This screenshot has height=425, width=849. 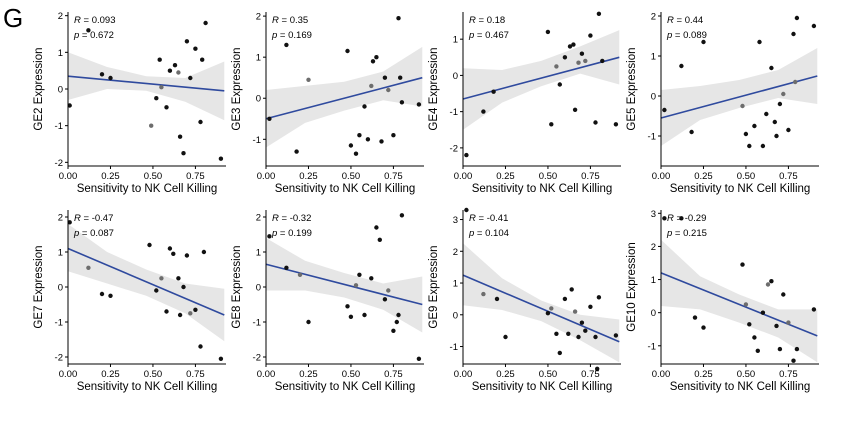 I want to click on r-value-label: R = 0.44, so click(x=685, y=20).